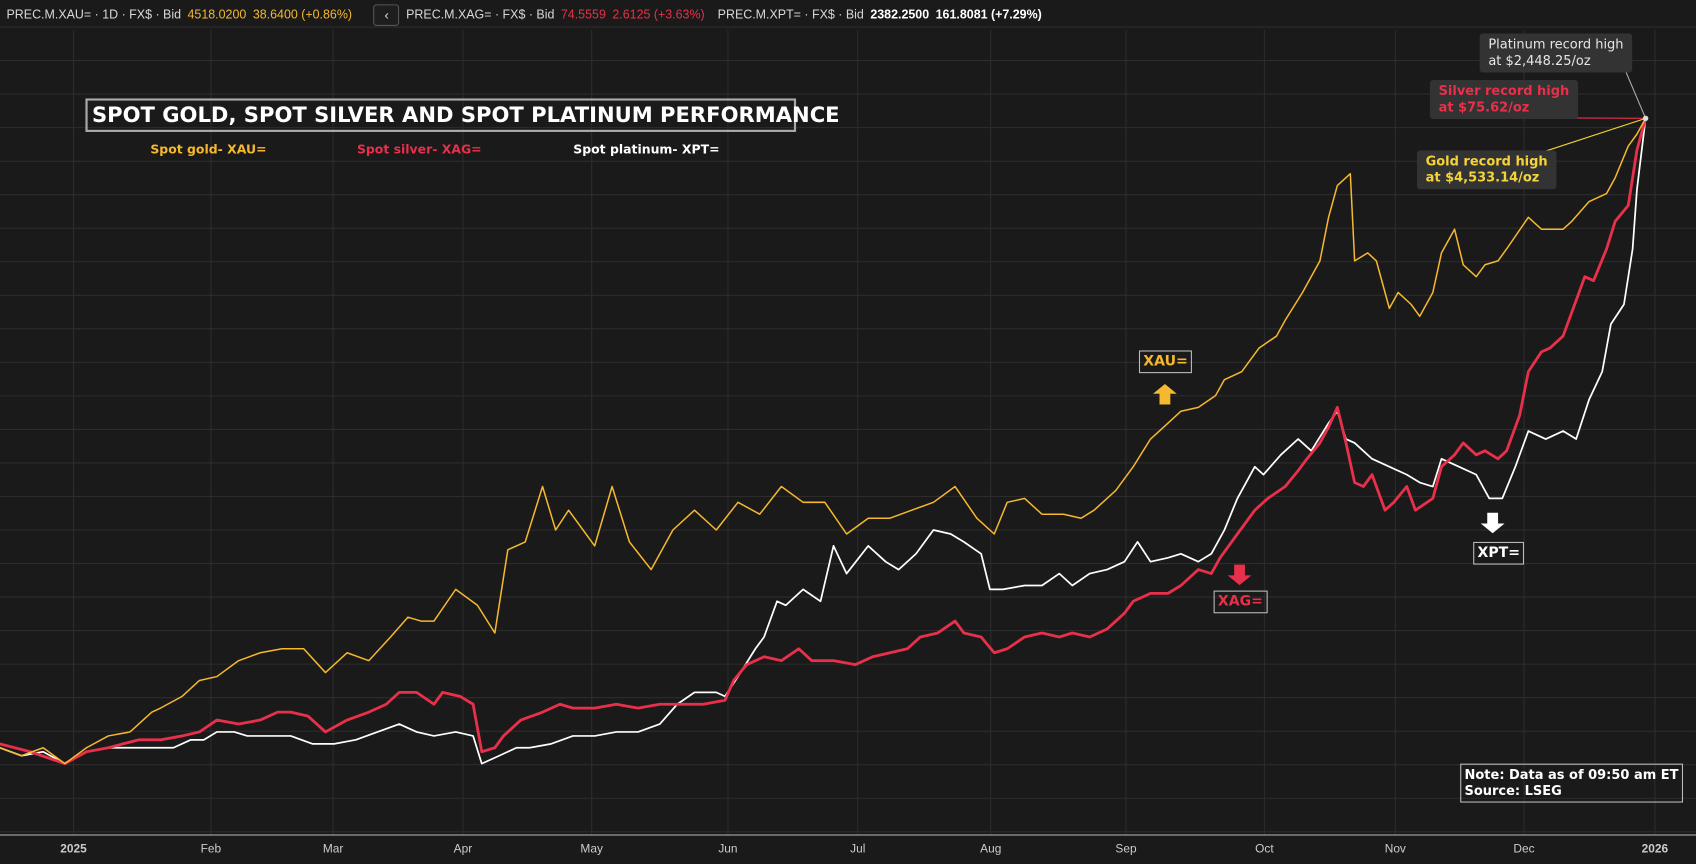 The height and width of the screenshot is (864, 1696). I want to click on xag-price: 74.5559, so click(583, 15).